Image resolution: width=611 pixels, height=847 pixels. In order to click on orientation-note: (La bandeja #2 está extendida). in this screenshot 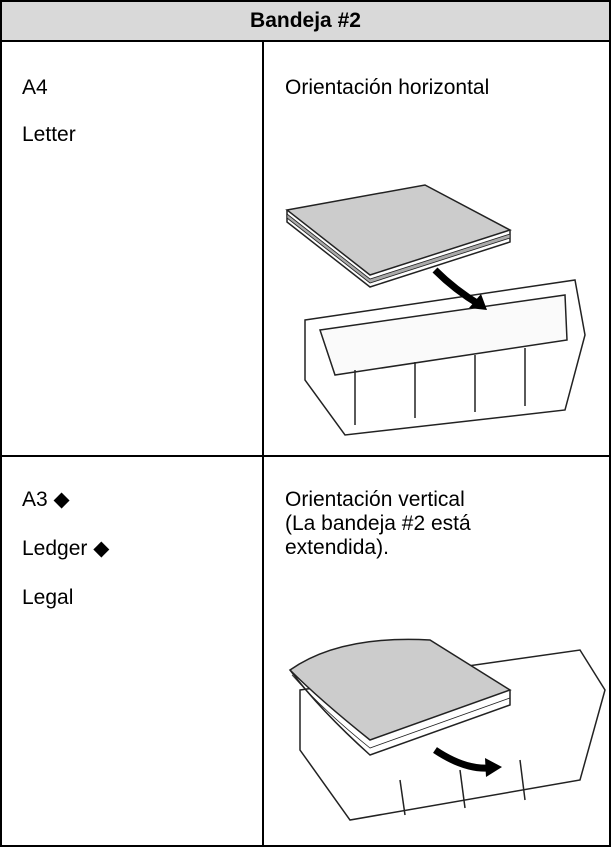, I will do `click(378, 535)`.